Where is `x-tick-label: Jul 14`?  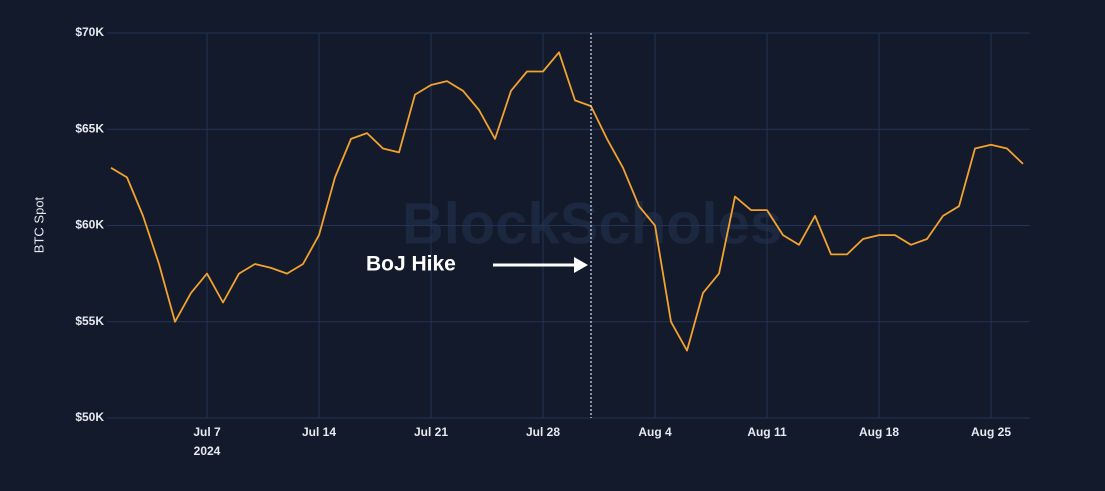
x-tick-label: Jul 14 is located at coordinates (319, 432).